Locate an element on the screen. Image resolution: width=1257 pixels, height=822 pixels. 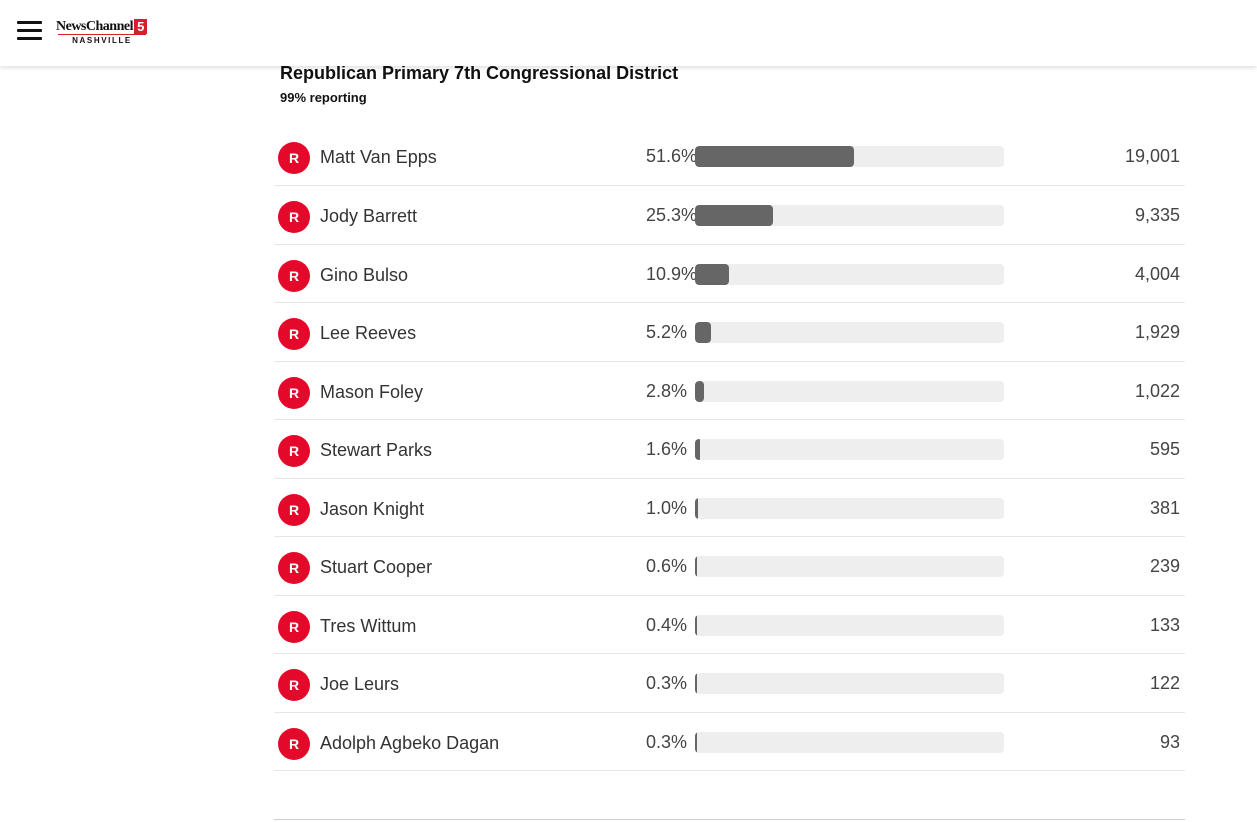
vote-percent: 1.6% is located at coordinates (667, 449).